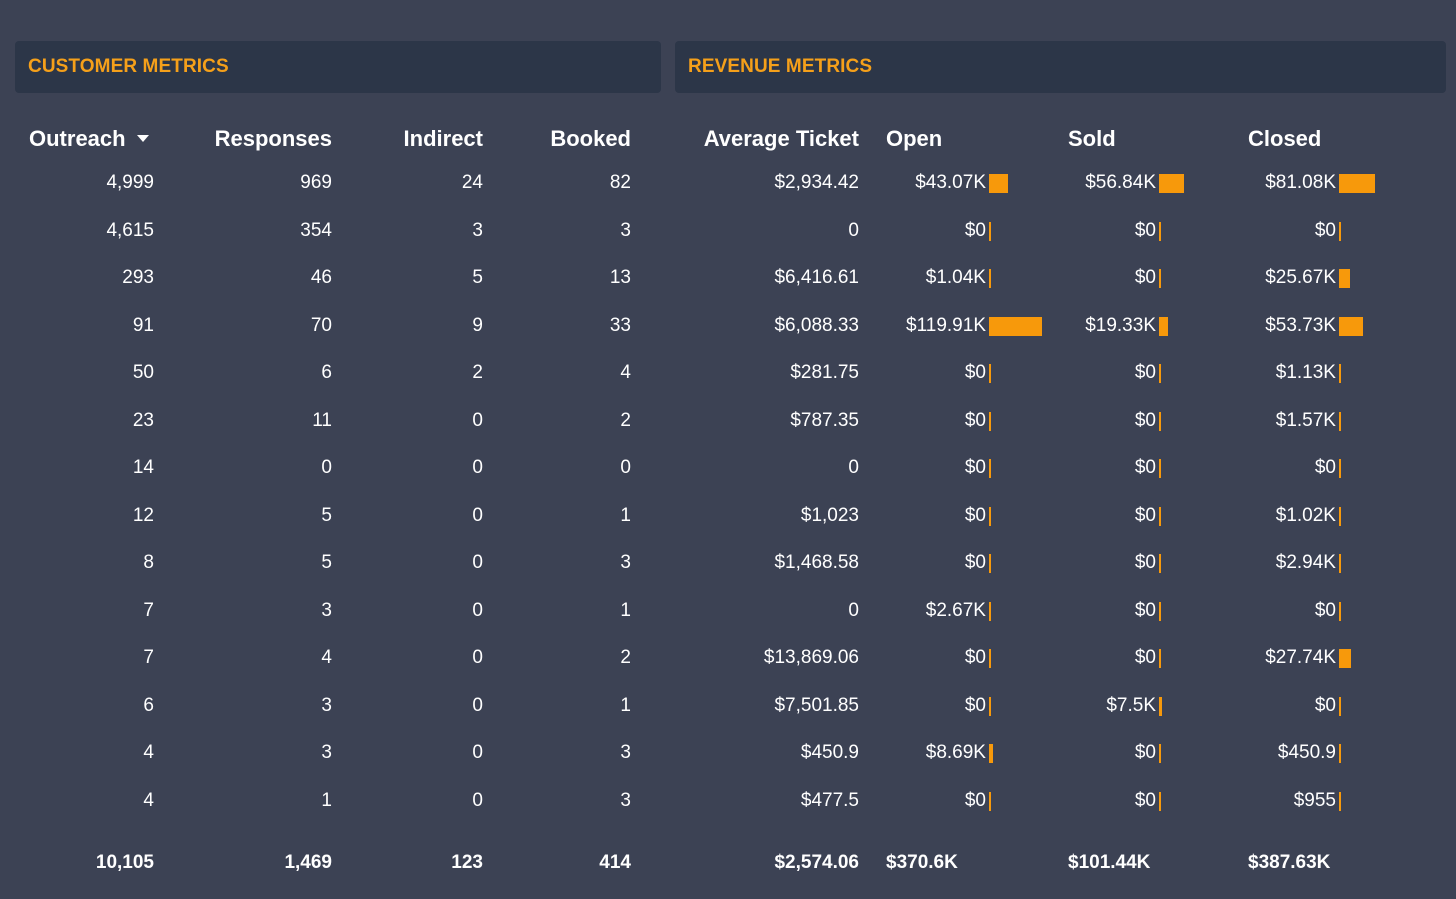 This screenshot has height=899, width=1456. I want to click on column-header-open: Open, so click(914, 138).